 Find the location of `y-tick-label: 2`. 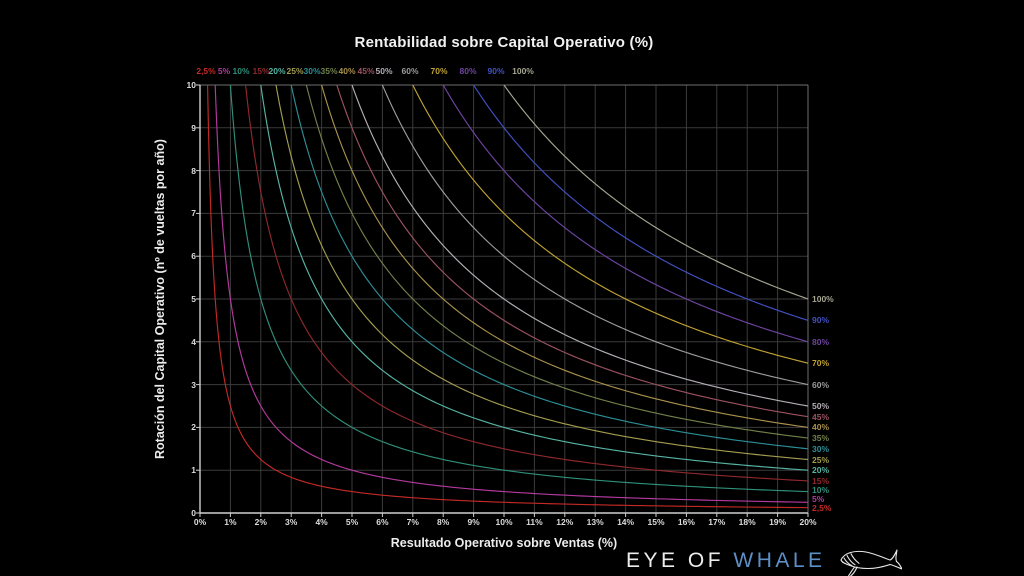

y-tick-label: 2 is located at coordinates (193, 427).